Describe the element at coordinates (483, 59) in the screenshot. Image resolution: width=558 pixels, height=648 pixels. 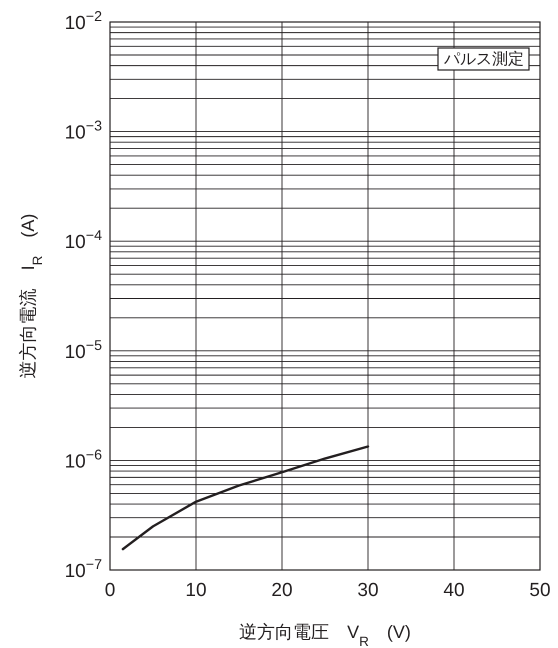
I see `annotation: パルス測定` at that location.